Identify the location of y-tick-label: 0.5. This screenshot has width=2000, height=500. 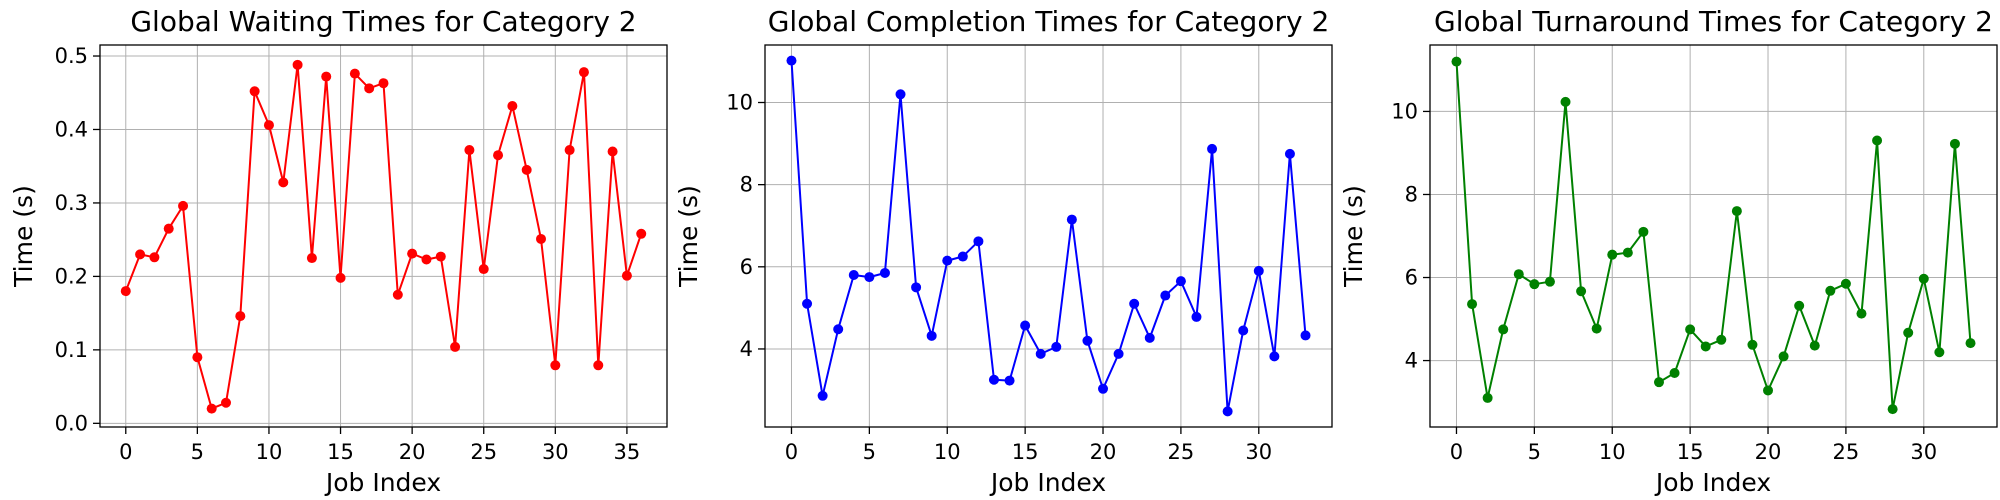
(71, 56).